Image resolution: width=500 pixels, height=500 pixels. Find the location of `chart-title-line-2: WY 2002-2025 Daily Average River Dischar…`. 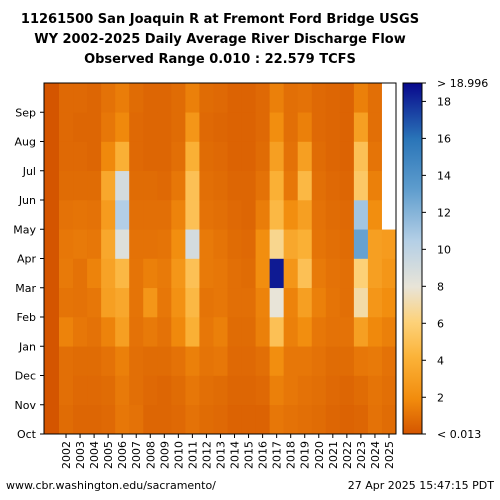

chart-title-line-2: WY 2002-2025 Daily Average River Dischar… is located at coordinates (220, 39).